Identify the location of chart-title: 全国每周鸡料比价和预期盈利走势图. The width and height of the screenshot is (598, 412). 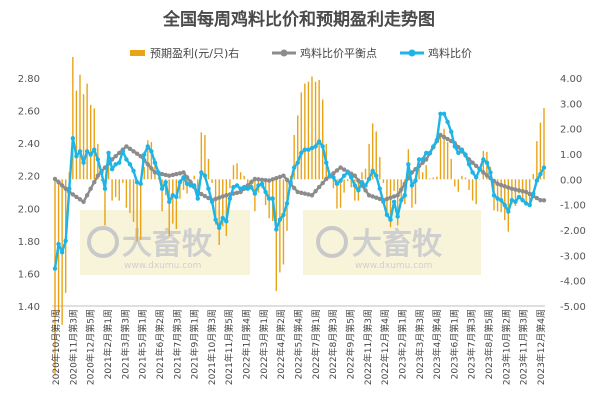
(298, 19).